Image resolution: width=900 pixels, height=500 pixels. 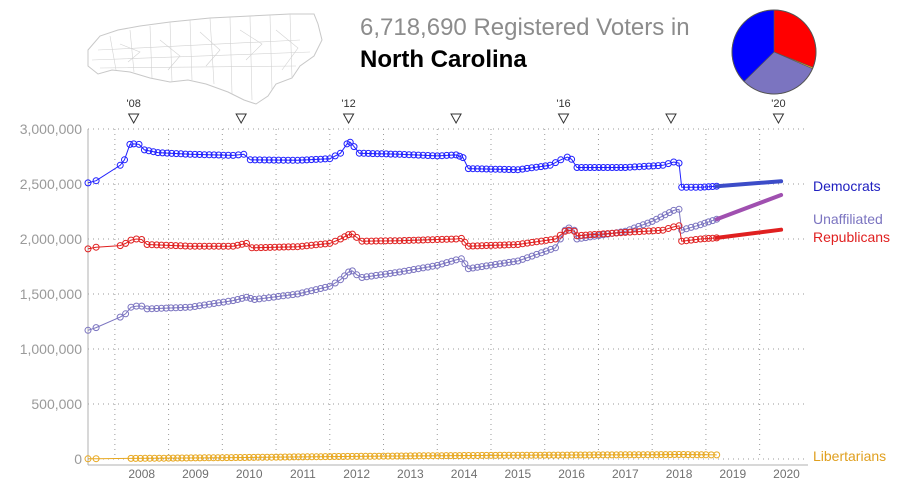 I want to click on y-tick-label: 3,000,000, so click(x=51, y=129).